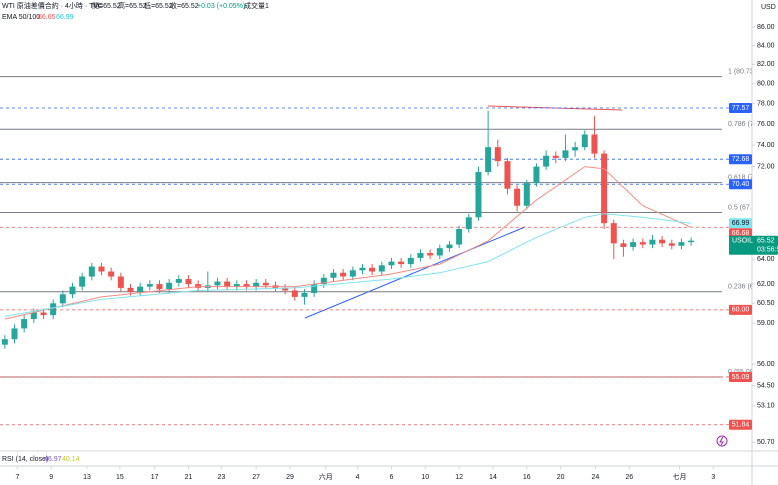  What do you see at coordinates (766, 284) in the screenshot?
I see `y-tick-label: 62.00` at bounding box center [766, 284].